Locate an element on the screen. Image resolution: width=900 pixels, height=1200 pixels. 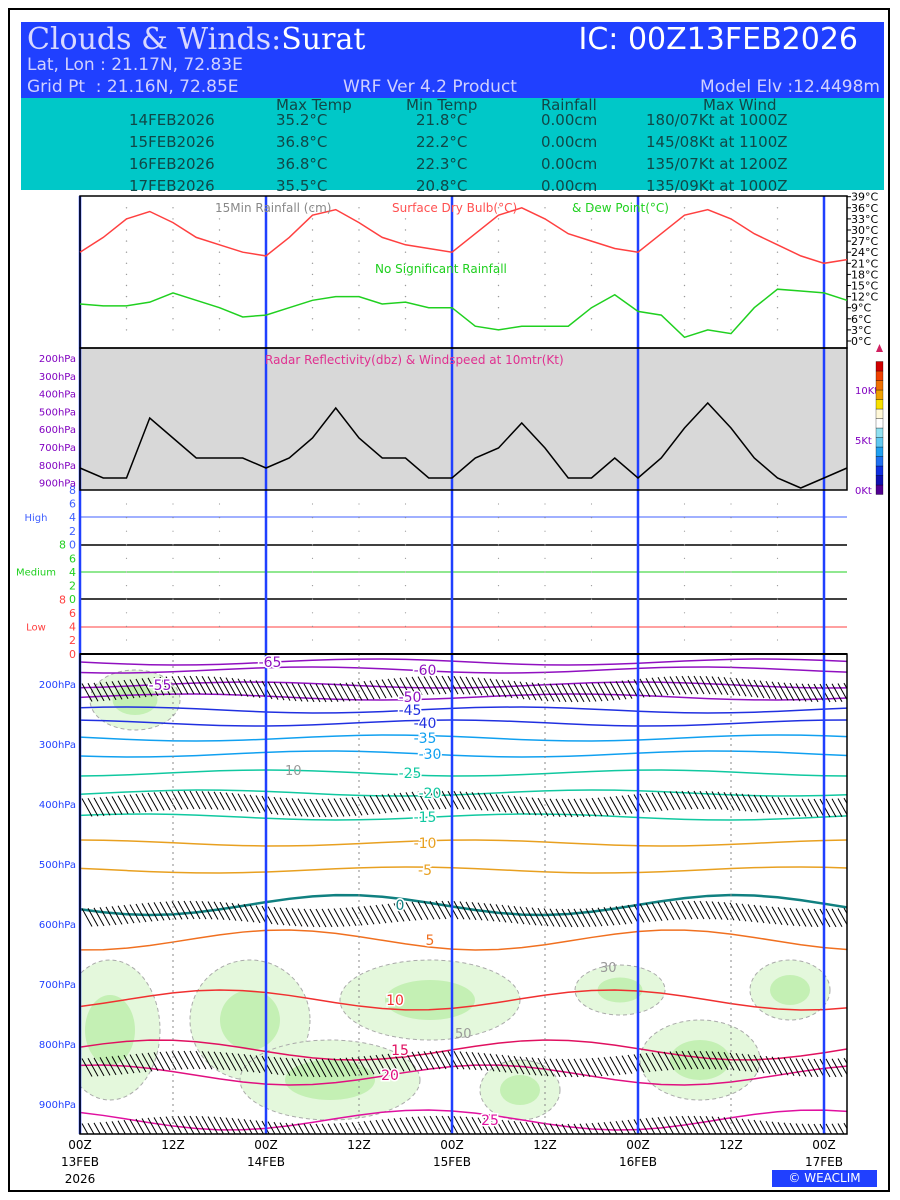
contour-label: -50 is located at coordinates (410, 698).